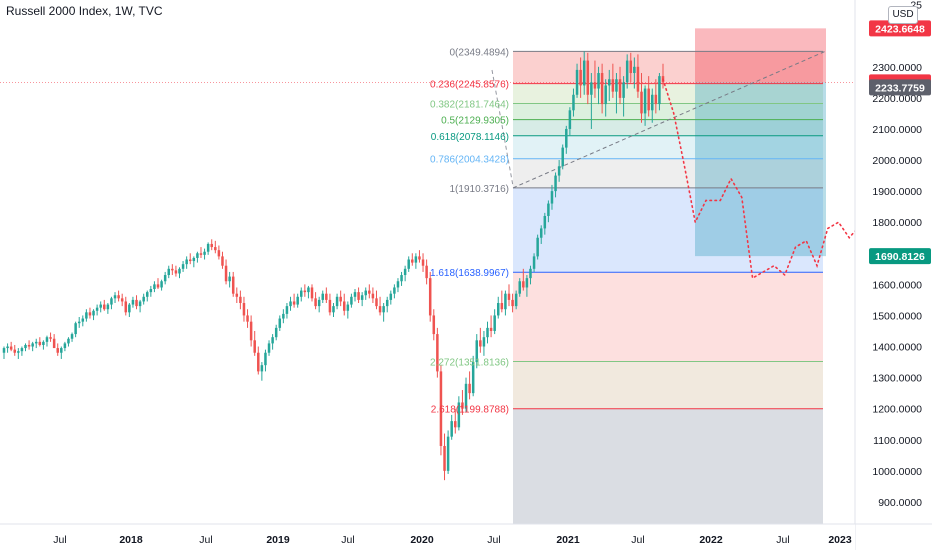  Describe the element at coordinates (897, 472) in the screenshot. I see `price-tick-label: 1000.0000` at that location.